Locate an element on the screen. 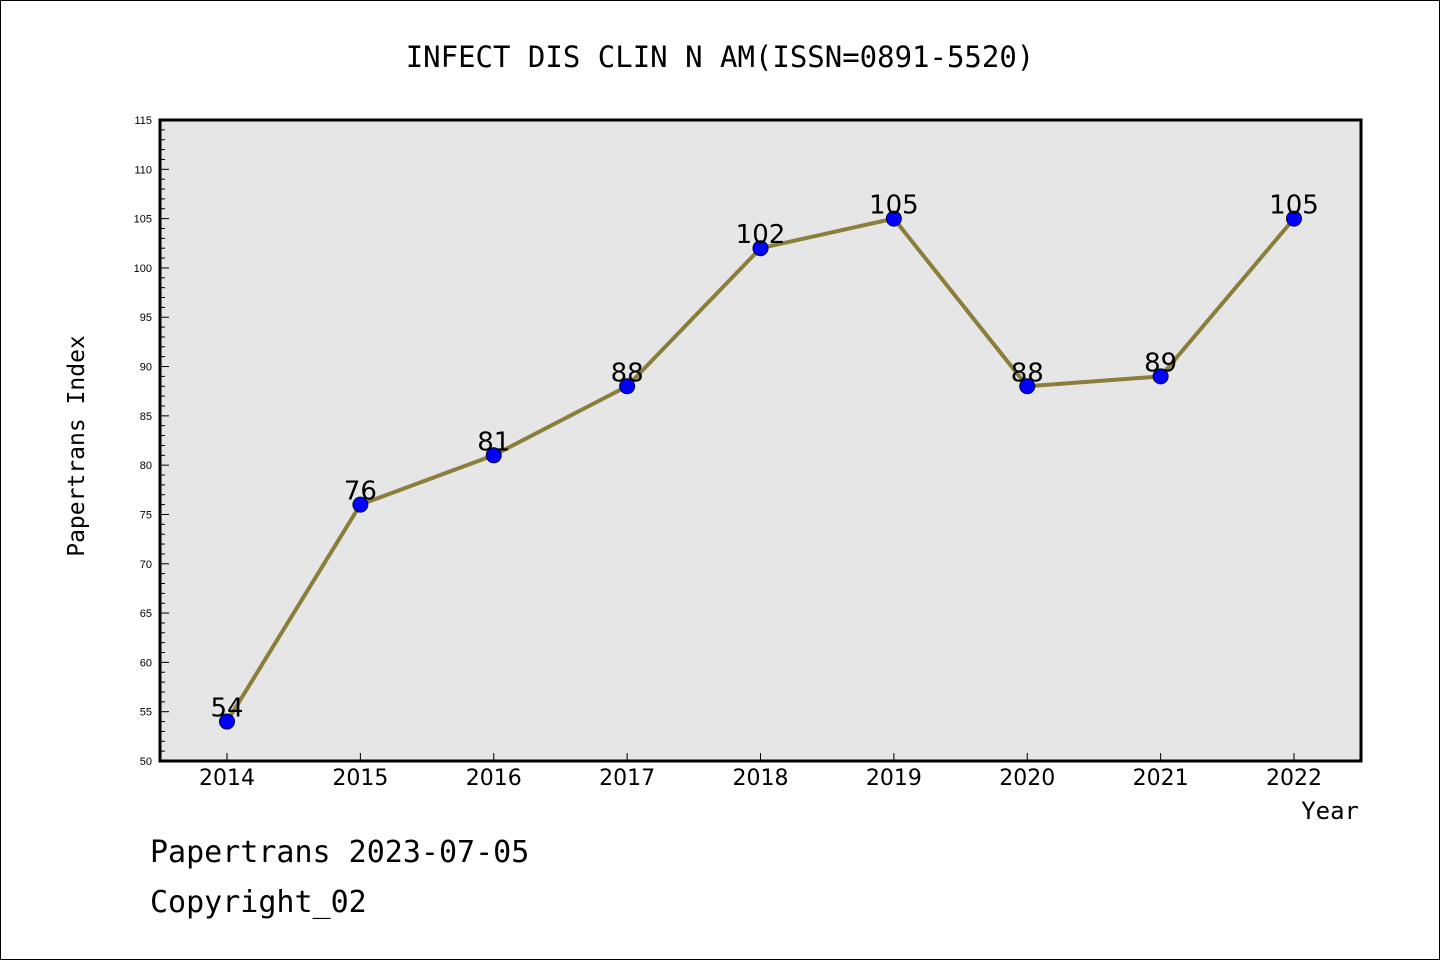 The image size is (1440, 960). data-label: 89 is located at coordinates (1160, 363).